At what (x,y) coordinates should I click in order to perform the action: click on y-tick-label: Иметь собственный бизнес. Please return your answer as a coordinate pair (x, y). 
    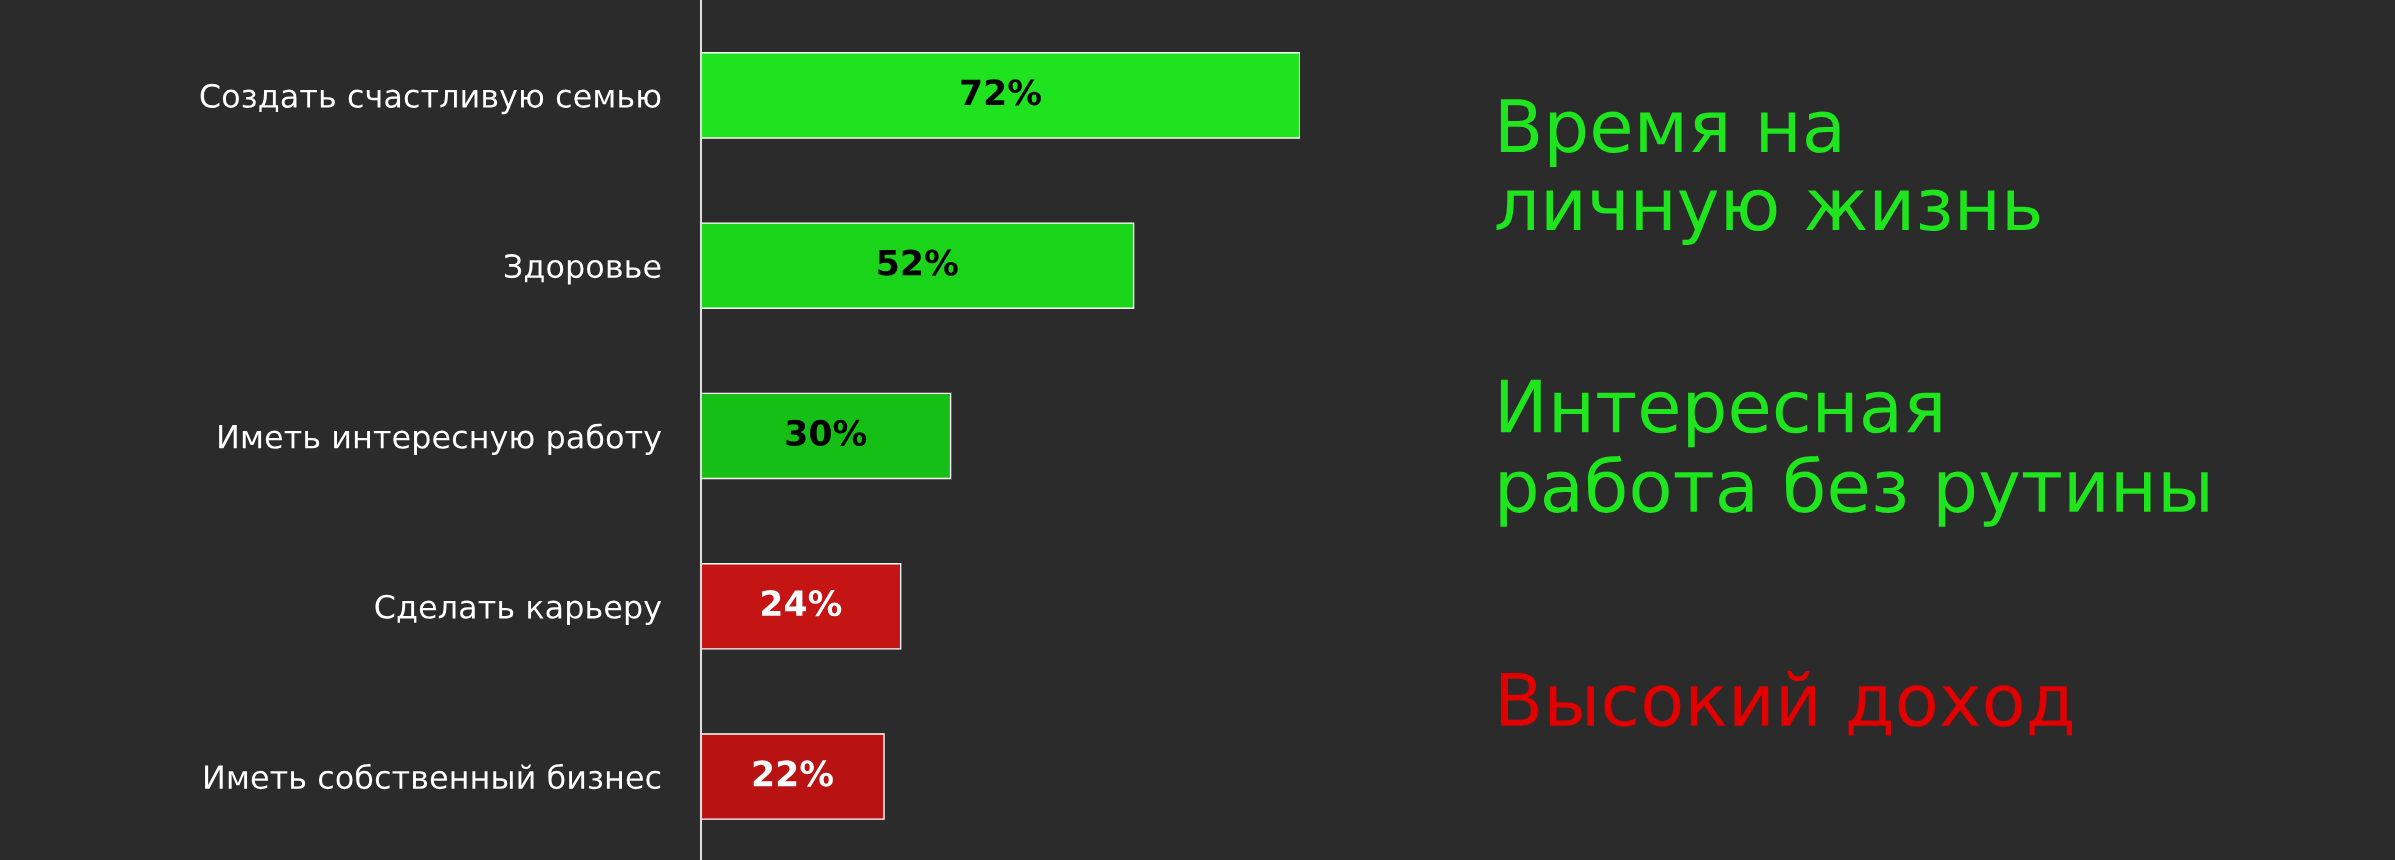
    Looking at the image, I should click on (433, 776).